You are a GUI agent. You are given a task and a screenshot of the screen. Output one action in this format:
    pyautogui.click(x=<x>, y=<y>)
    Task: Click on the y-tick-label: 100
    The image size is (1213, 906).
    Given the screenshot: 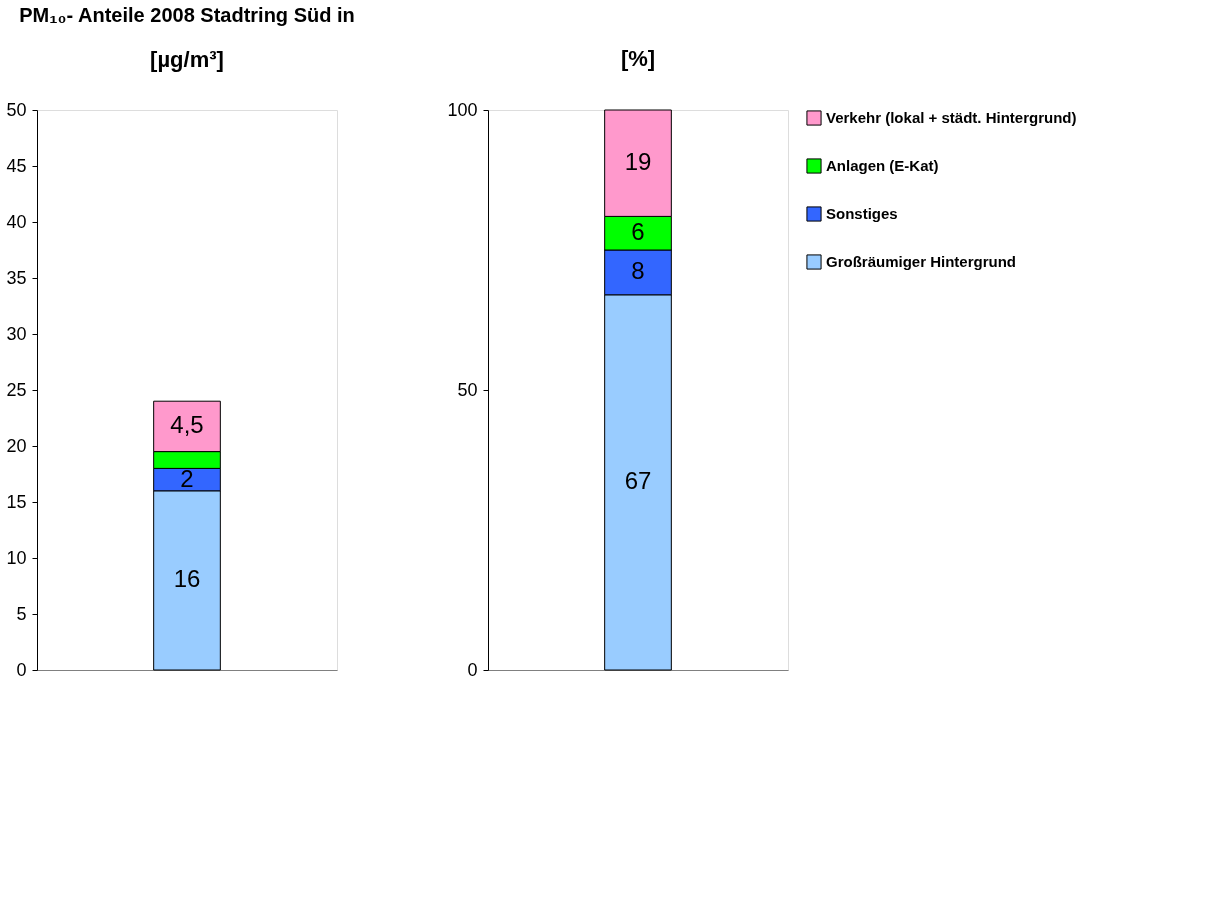 What is the action you would take?
    pyautogui.click(x=462, y=109)
    